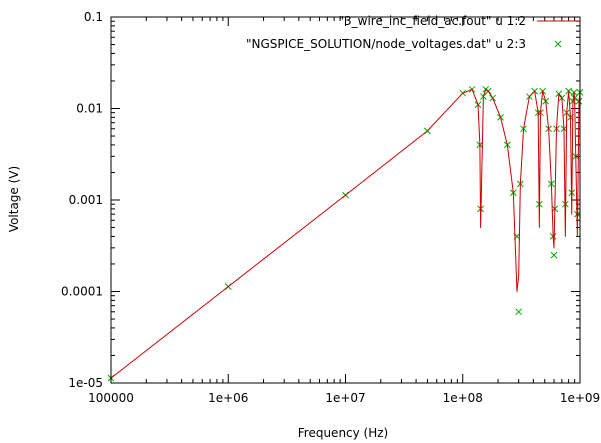  What do you see at coordinates (85, 383) in the screenshot?
I see `y-tick-label: 1e-05` at bounding box center [85, 383].